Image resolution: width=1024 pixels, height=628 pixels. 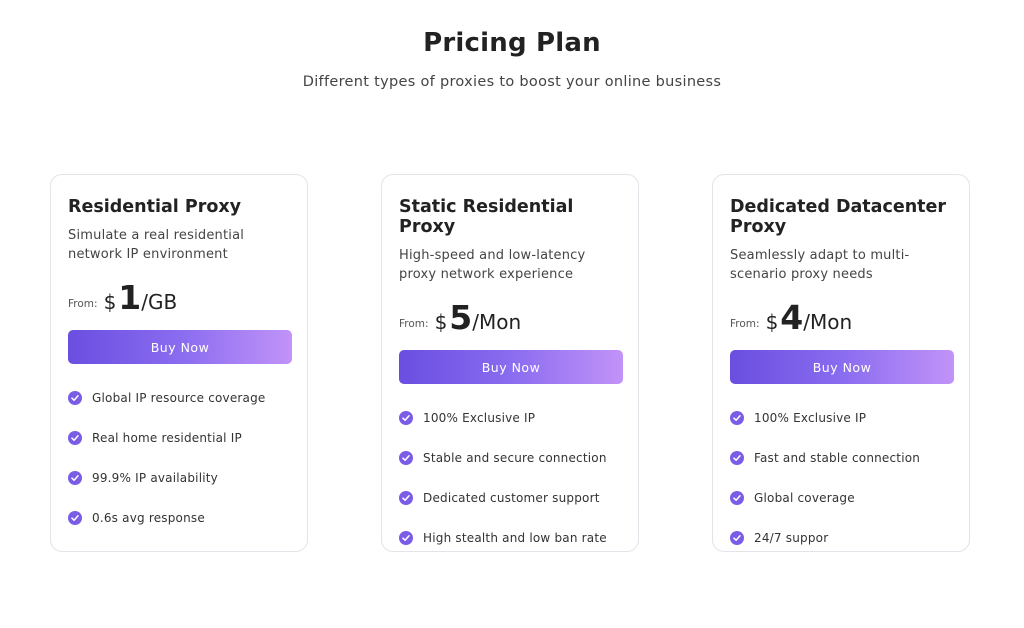 What do you see at coordinates (843, 536) in the screenshot?
I see `feature-item: 24/7 suppor` at bounding box center [843, 536].